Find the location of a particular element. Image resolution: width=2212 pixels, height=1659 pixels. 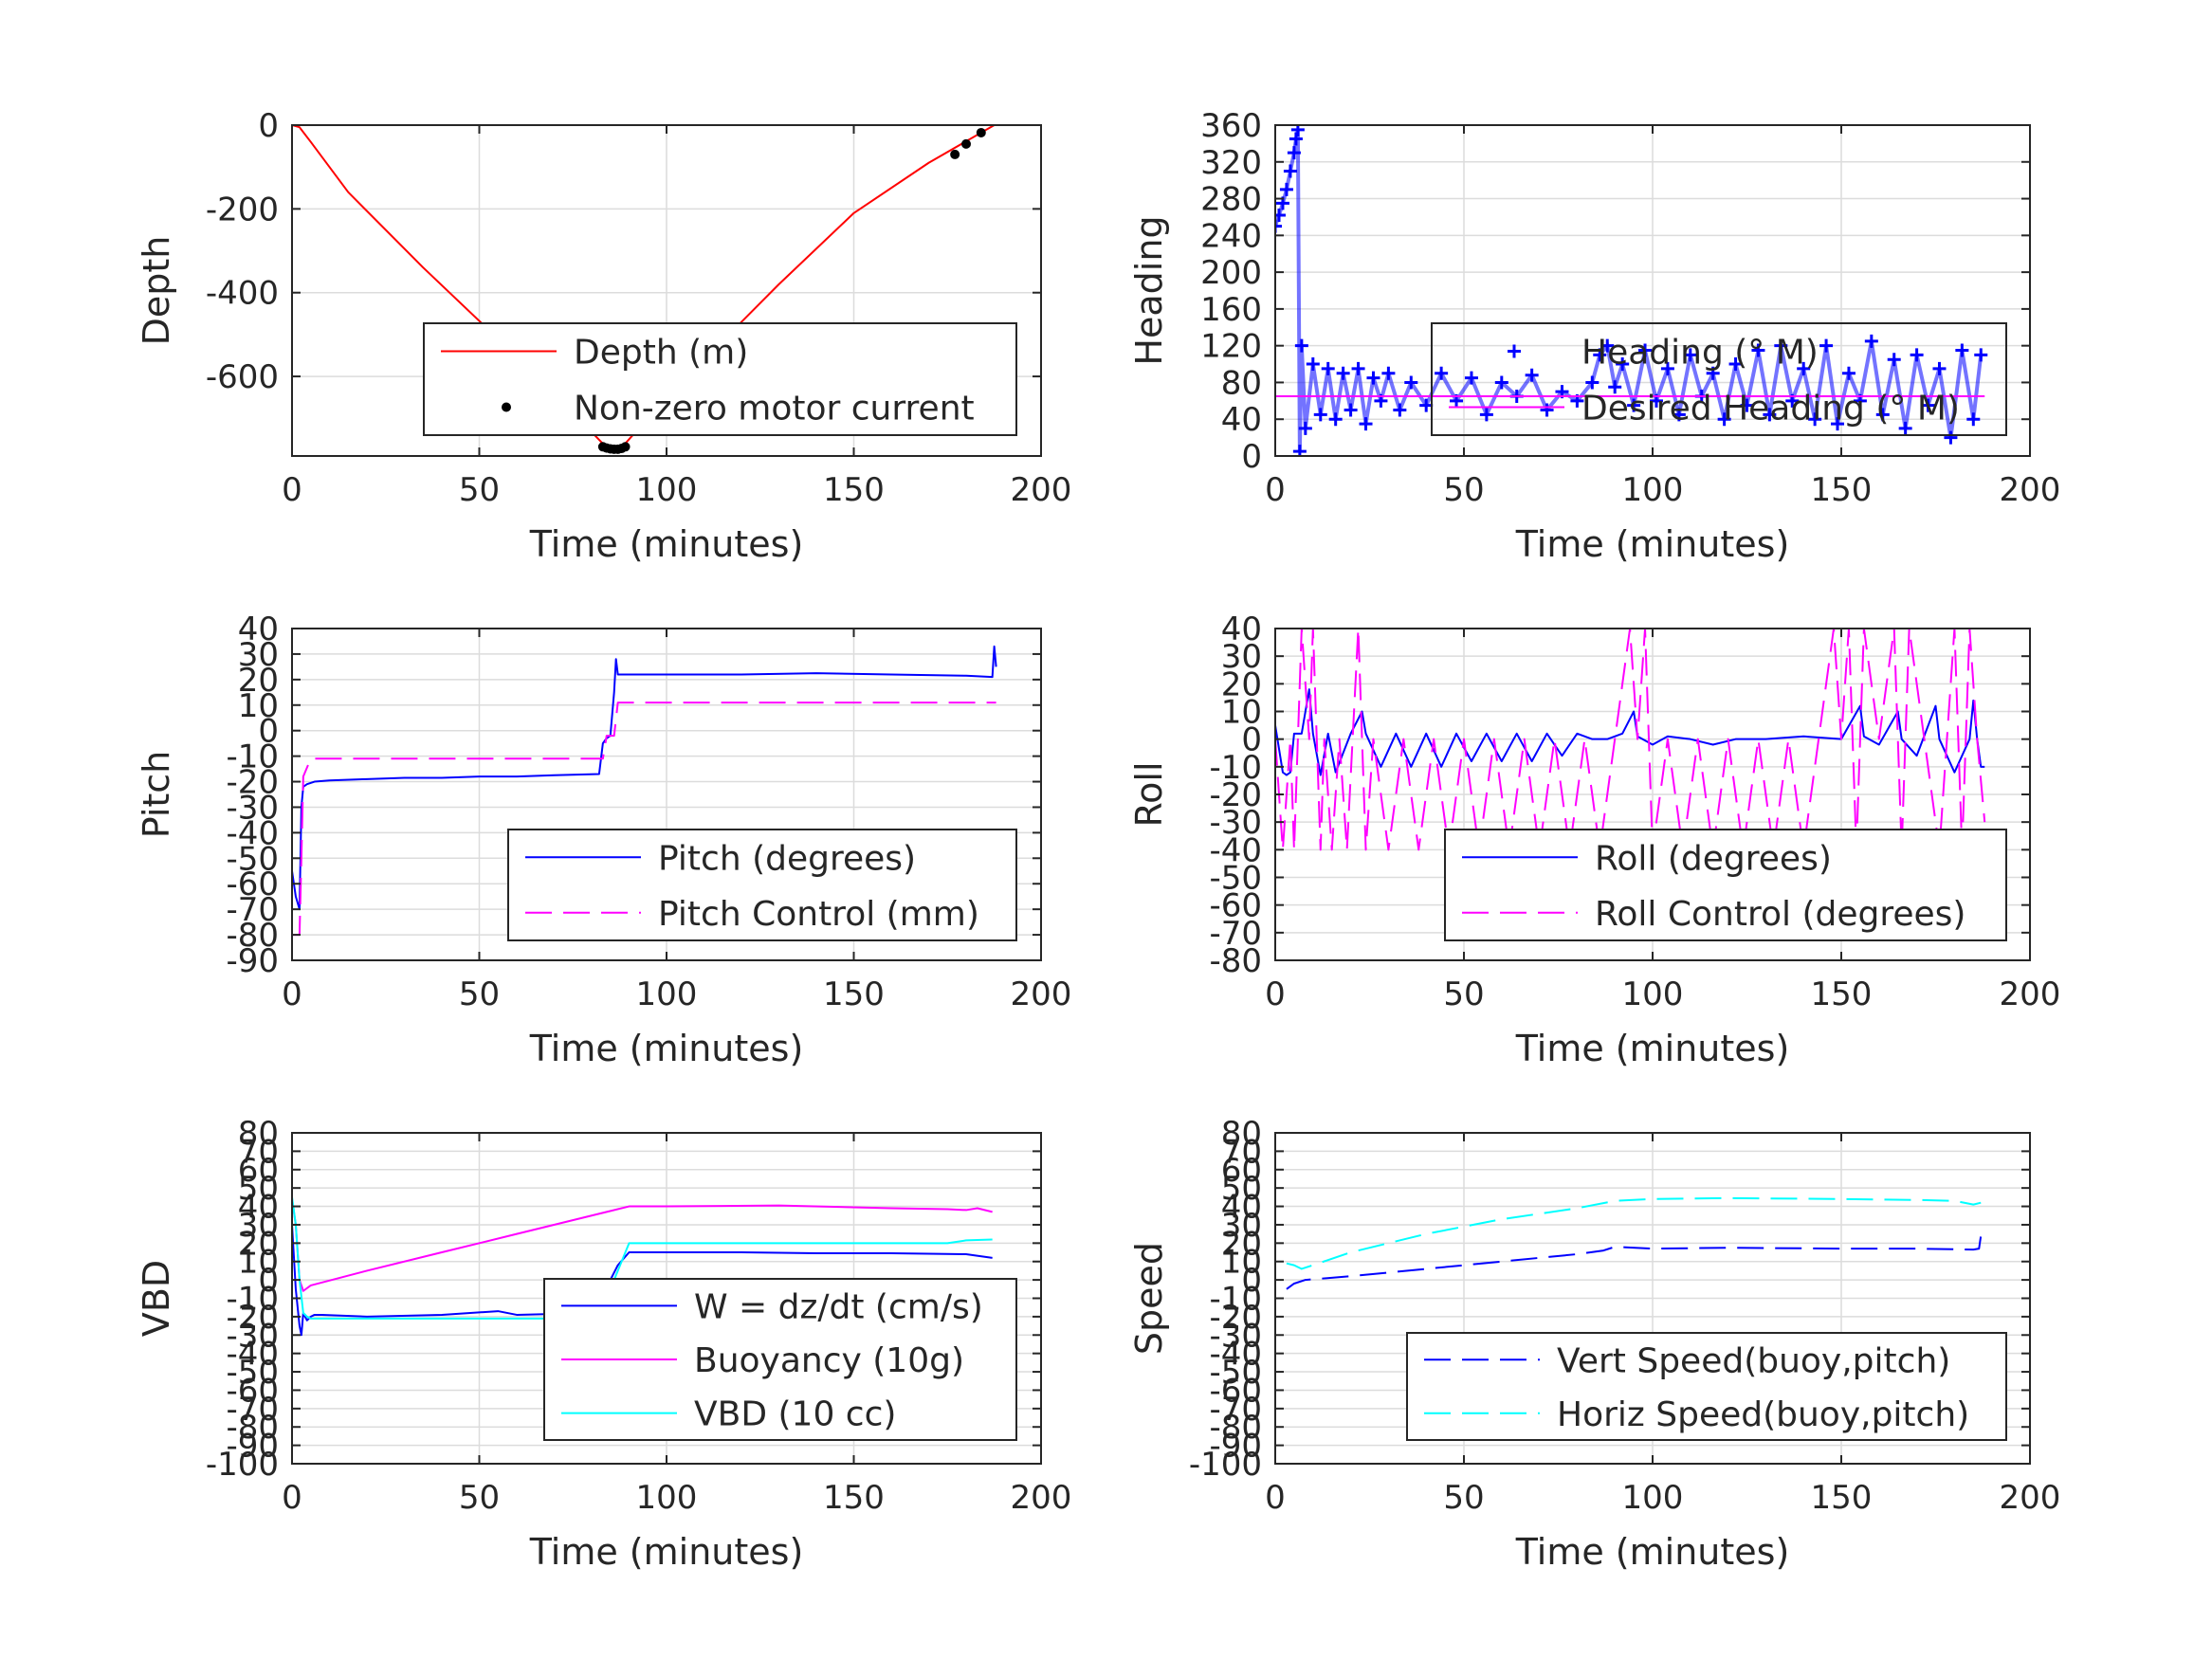

y-tick-label: -100 is located at coordinates (242, 1465).